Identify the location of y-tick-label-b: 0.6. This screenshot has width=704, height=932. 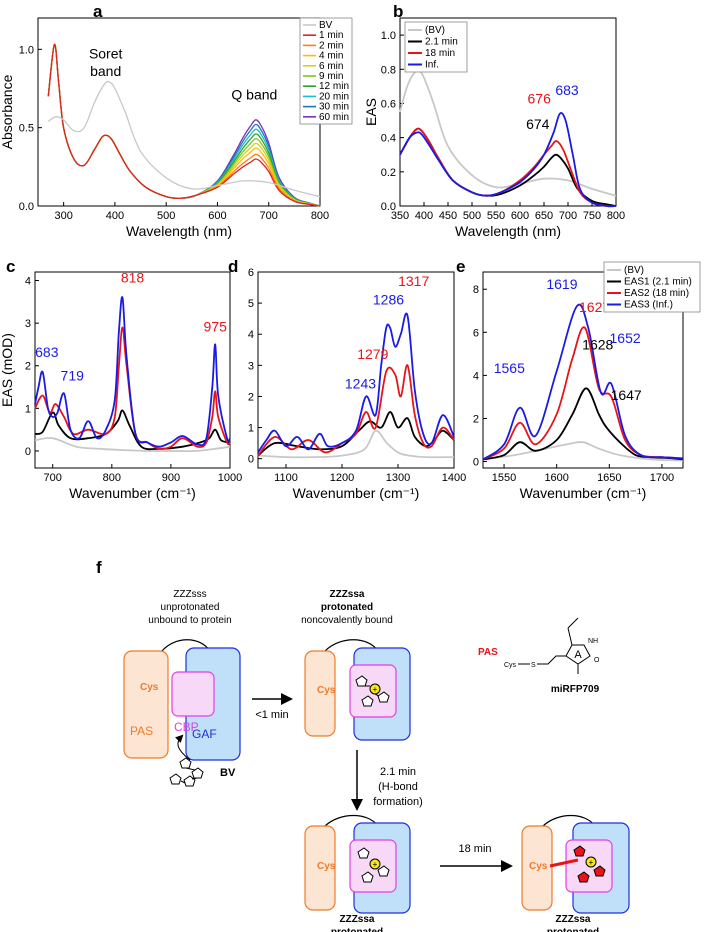
(388, 104).